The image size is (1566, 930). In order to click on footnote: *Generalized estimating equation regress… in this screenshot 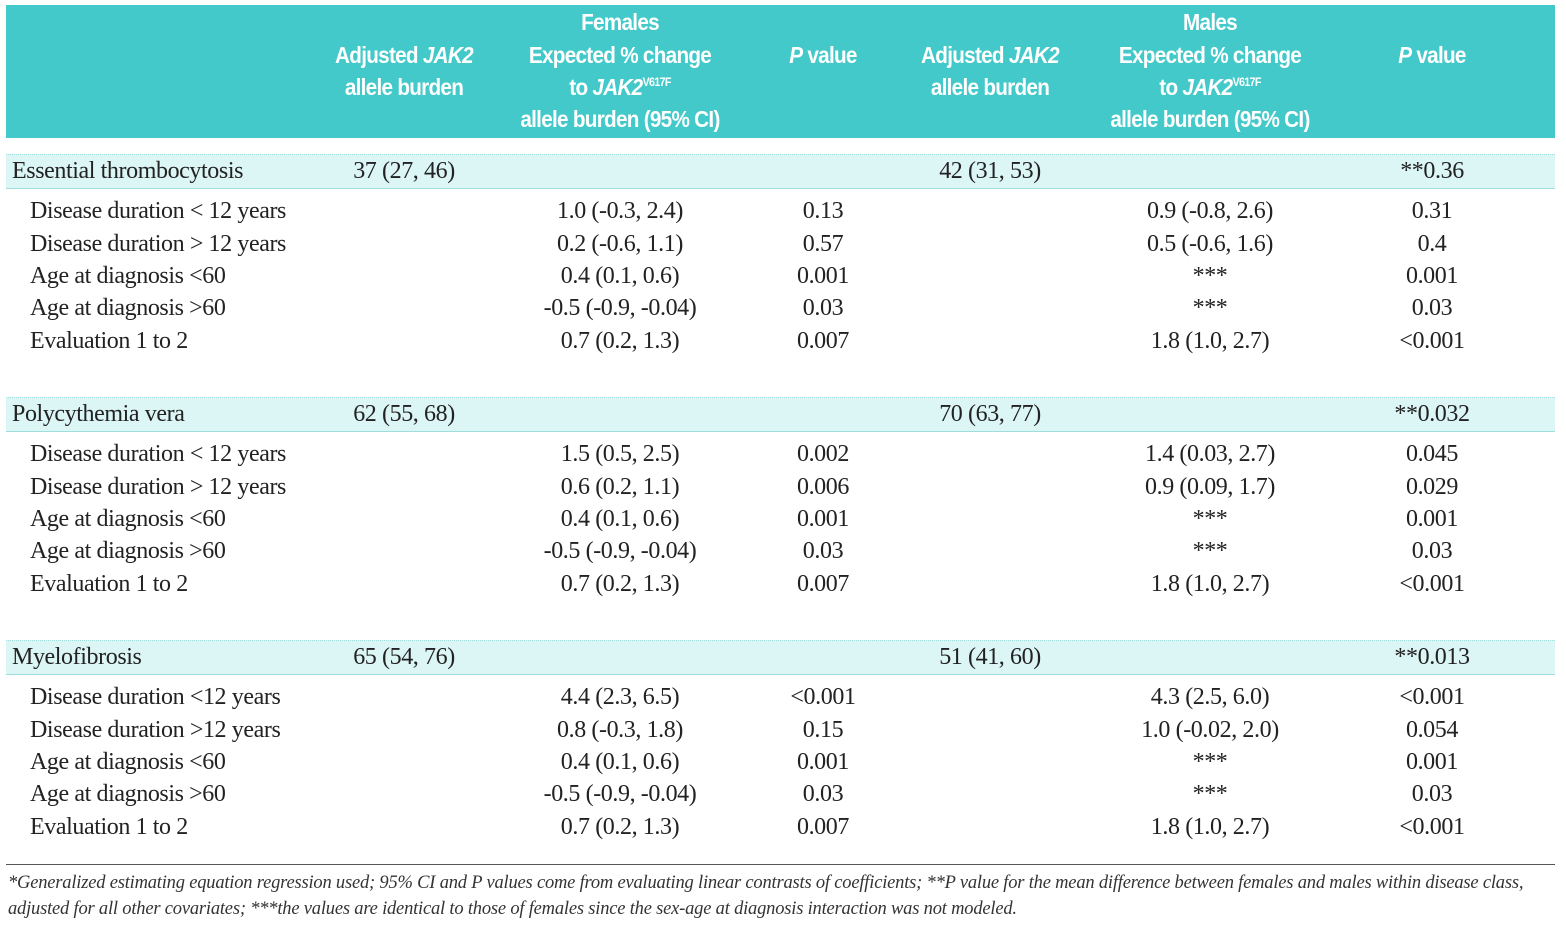, I will do `click(766, 896)`.